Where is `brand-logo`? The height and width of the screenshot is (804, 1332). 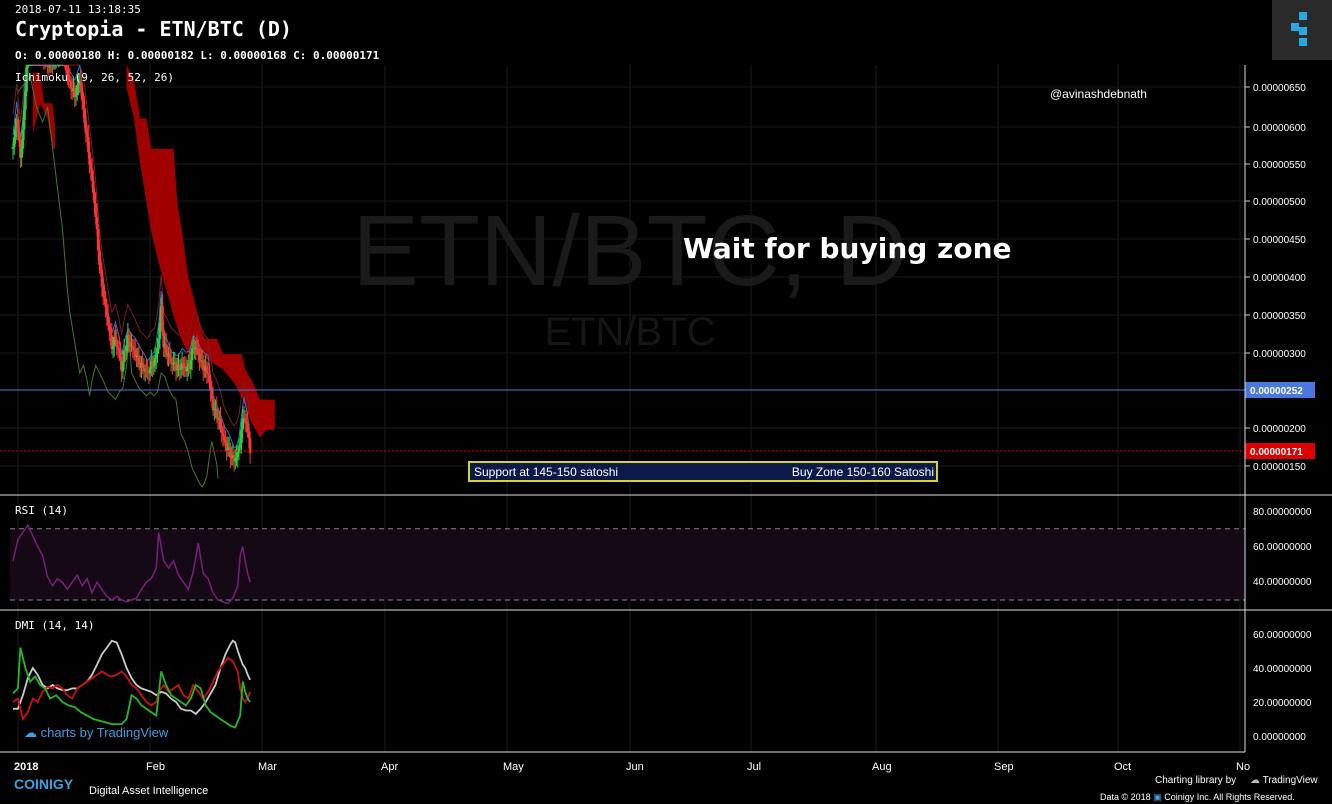
brand-logo is located at coordinates (1302, 30).